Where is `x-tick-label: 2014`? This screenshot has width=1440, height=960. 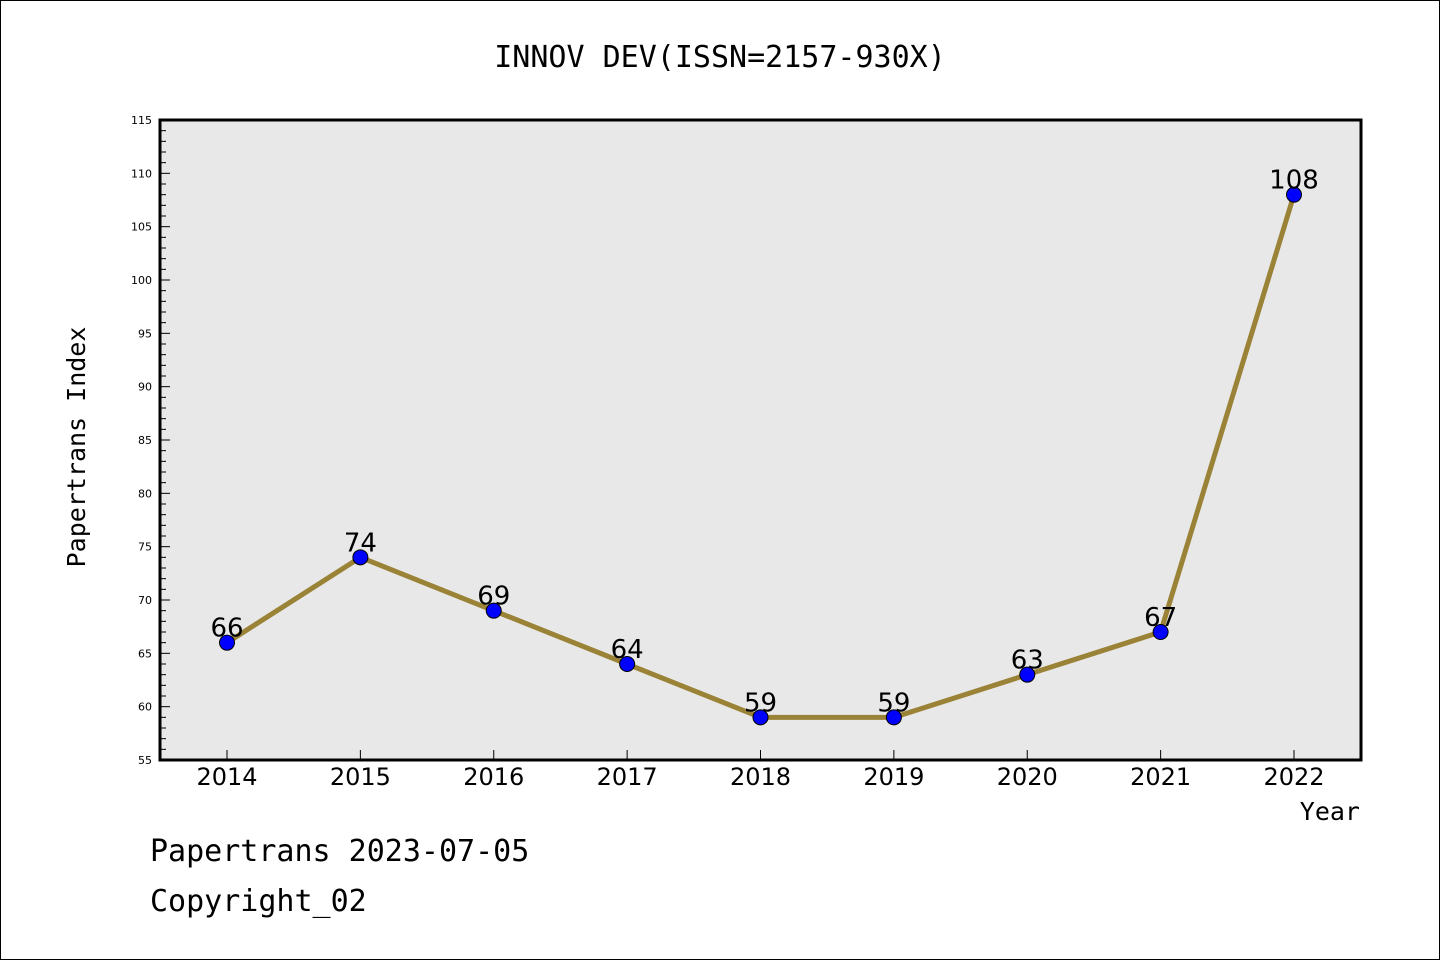
x-tick-label: 2014 is located at coordinates (226, 777).